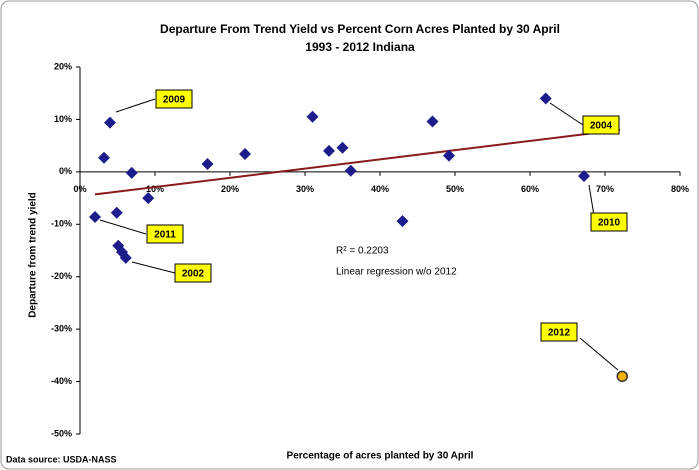 The image size is (699, 470). I want to click on trend-line, so click(357, 162).